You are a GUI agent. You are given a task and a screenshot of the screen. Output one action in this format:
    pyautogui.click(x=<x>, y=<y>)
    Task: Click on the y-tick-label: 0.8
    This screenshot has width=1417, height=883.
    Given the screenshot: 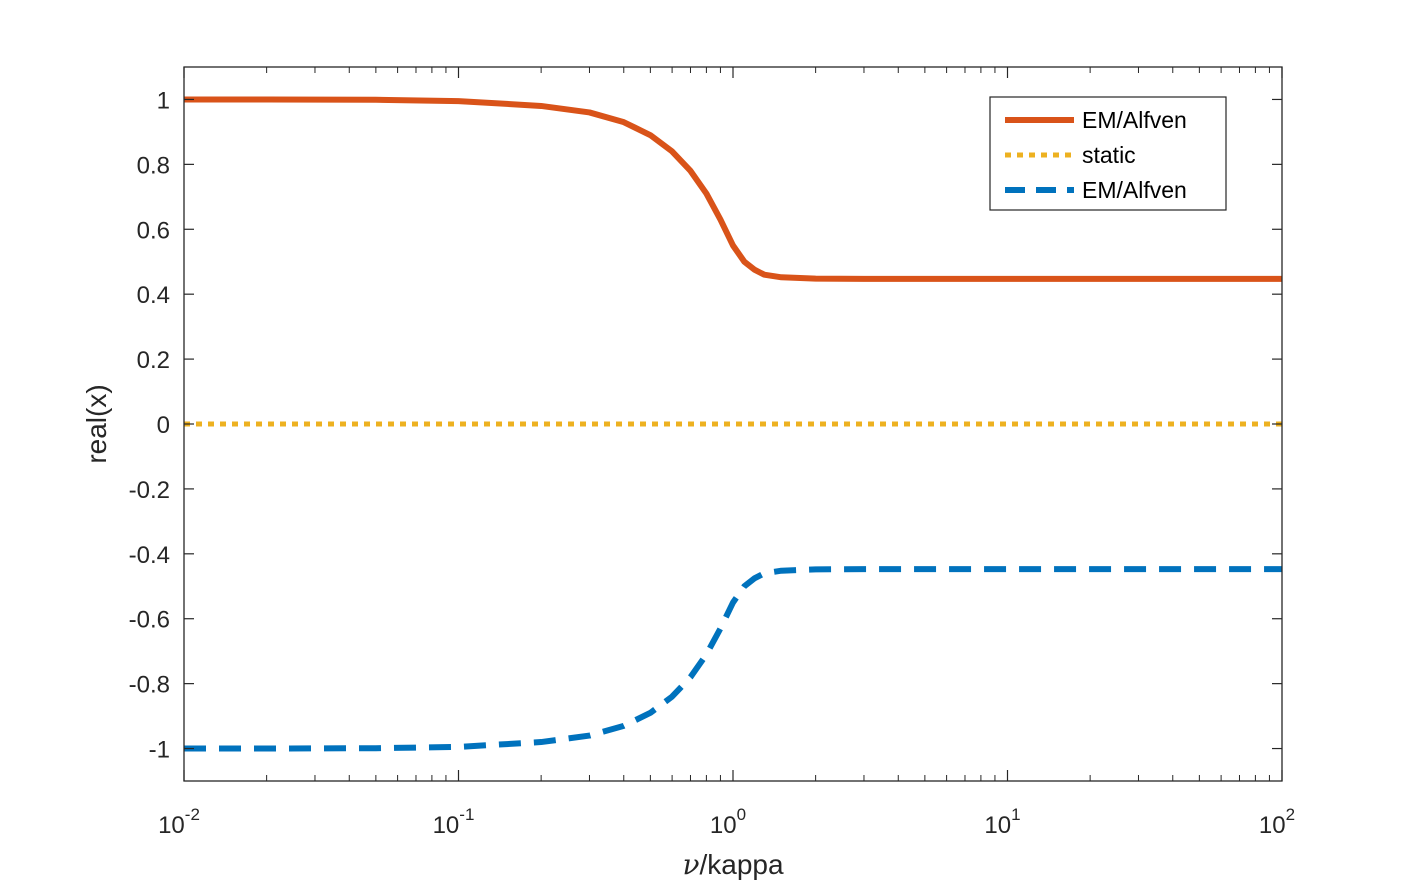 What is the action you would take?
    pyautogui.click(x=153, y=165)
    